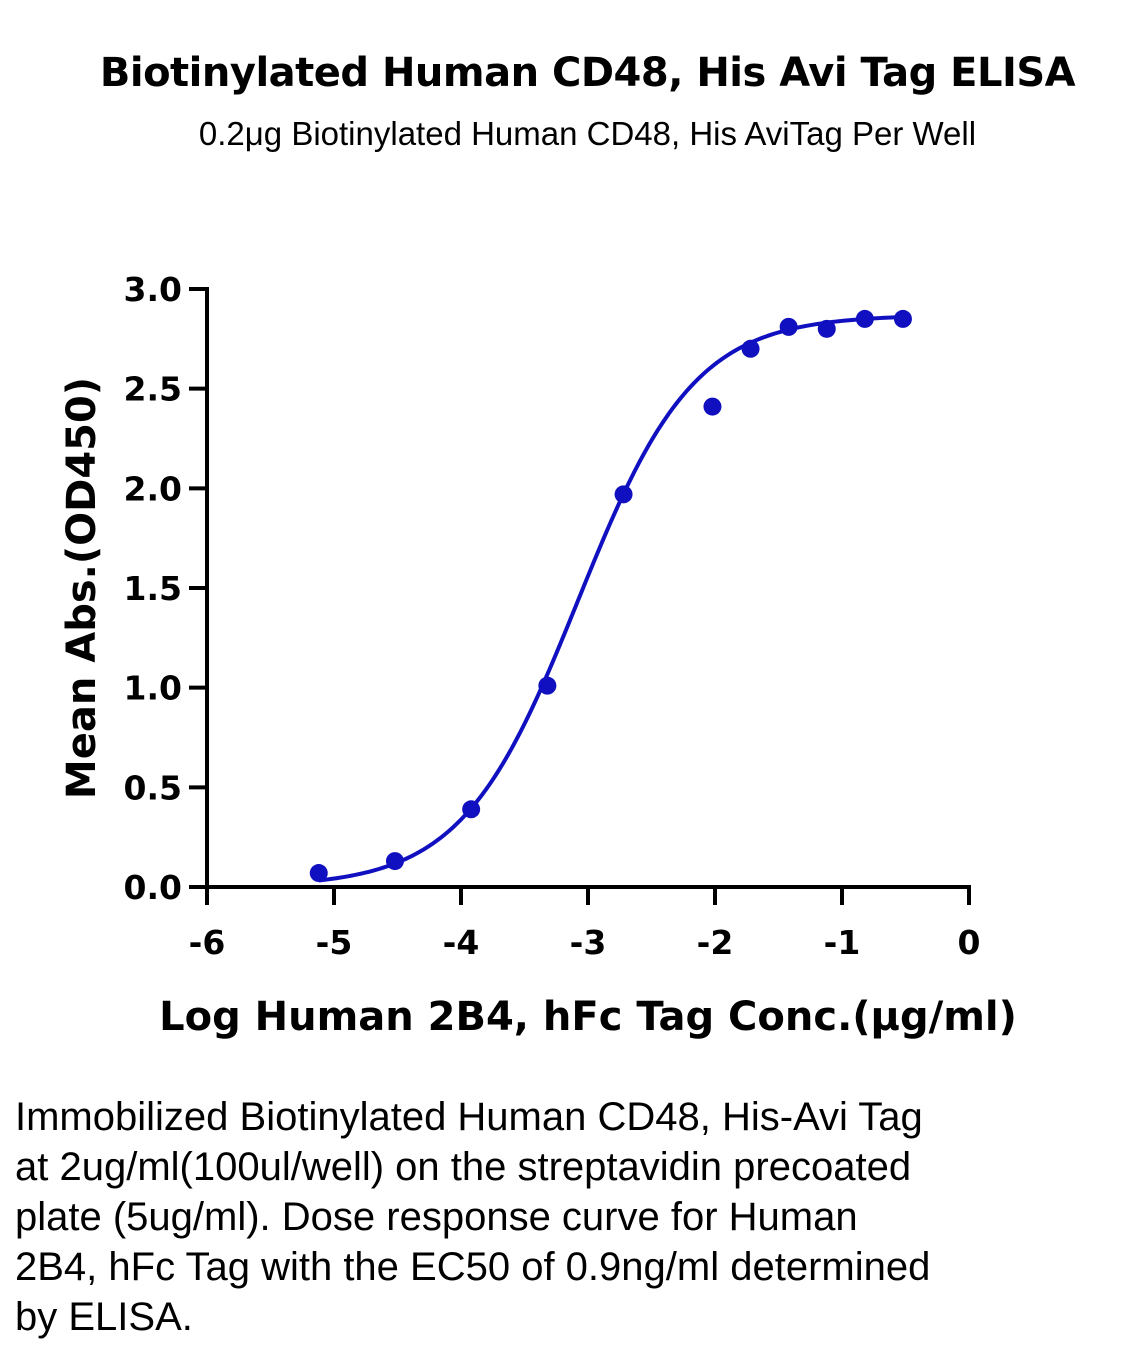 The image size is (1131, 1357). What do you see at coordinates (153, 389) in the screenshot?
I see `y-tick-label: 2.5` at bounding box center [153, 389].